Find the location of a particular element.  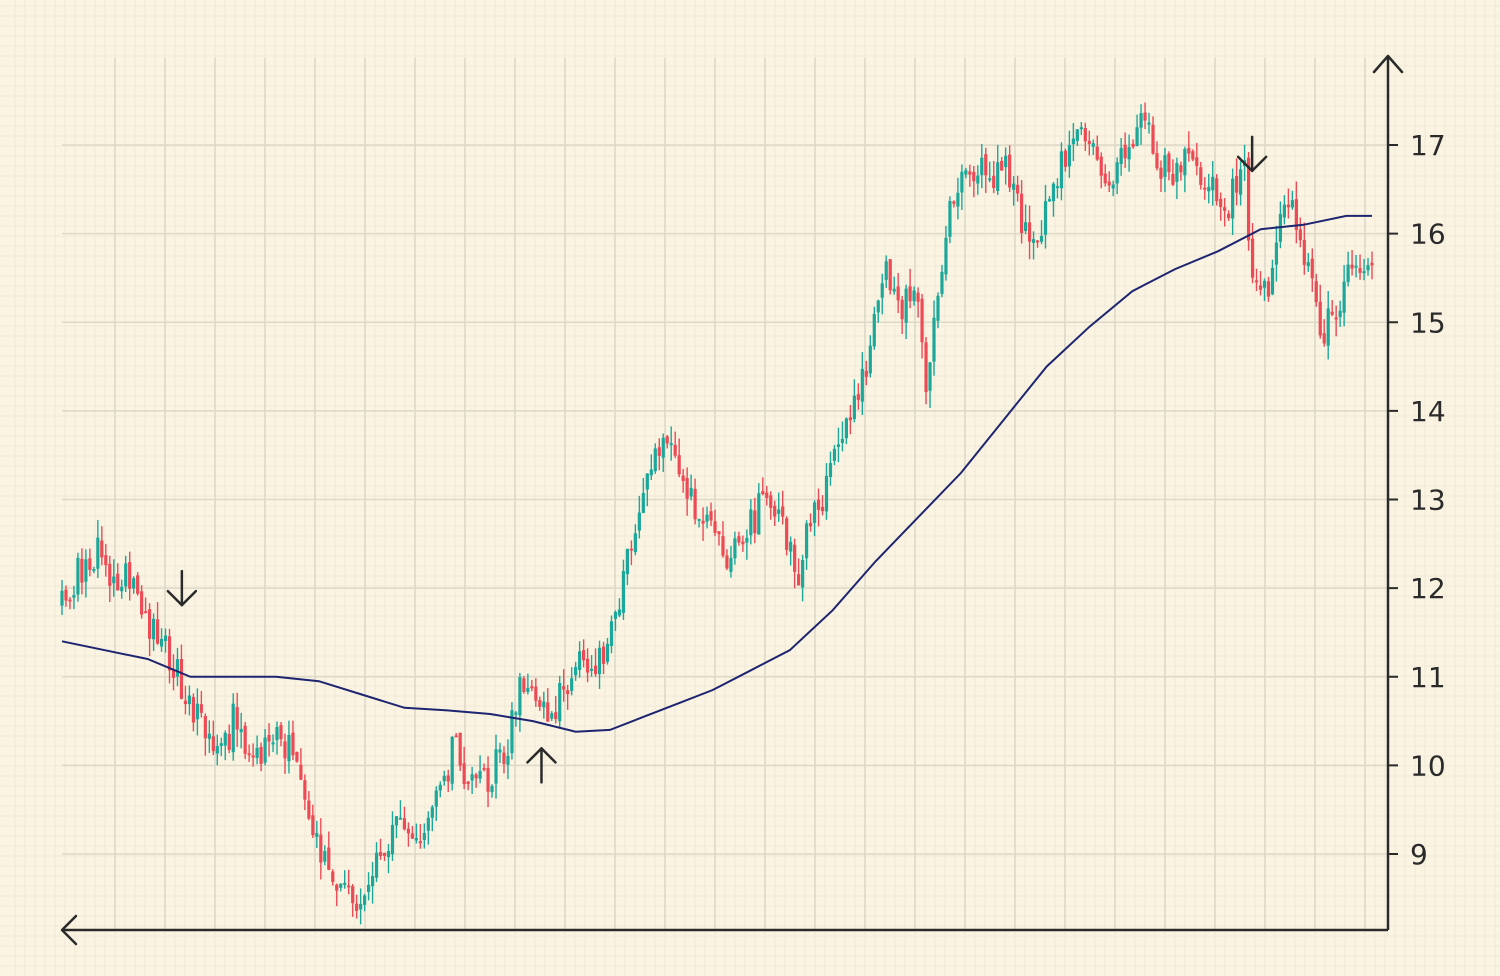

y-tick-label: 17 is located at coordinates (1428, 145).